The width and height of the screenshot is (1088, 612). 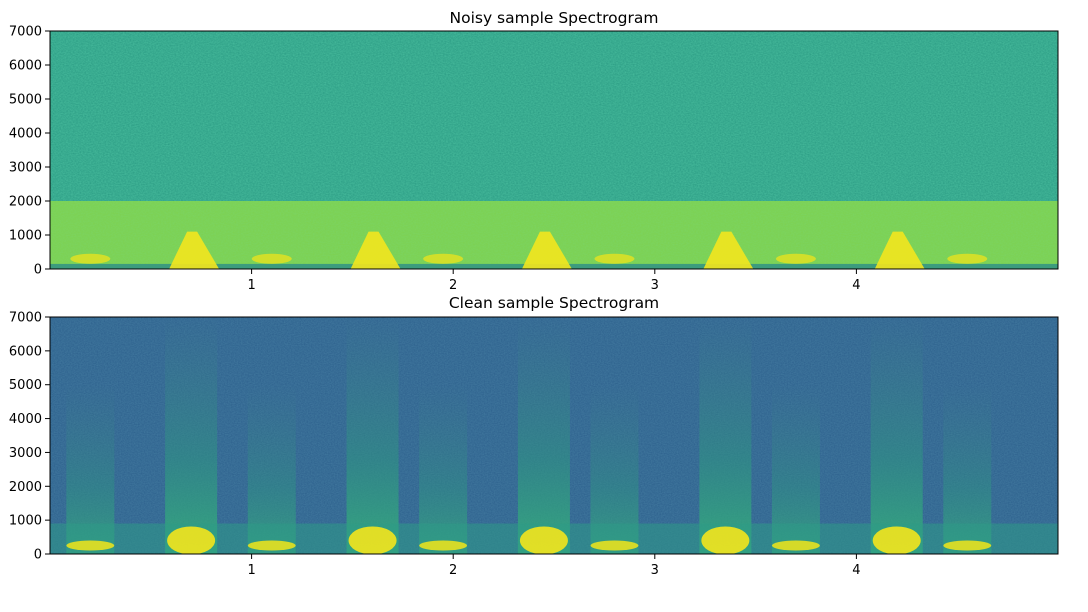 What do you see at coordinates (554, 18) in the screenshot?
I see `chart-title: Noisy sample Spectrogram` at bounding box center [554, 18].